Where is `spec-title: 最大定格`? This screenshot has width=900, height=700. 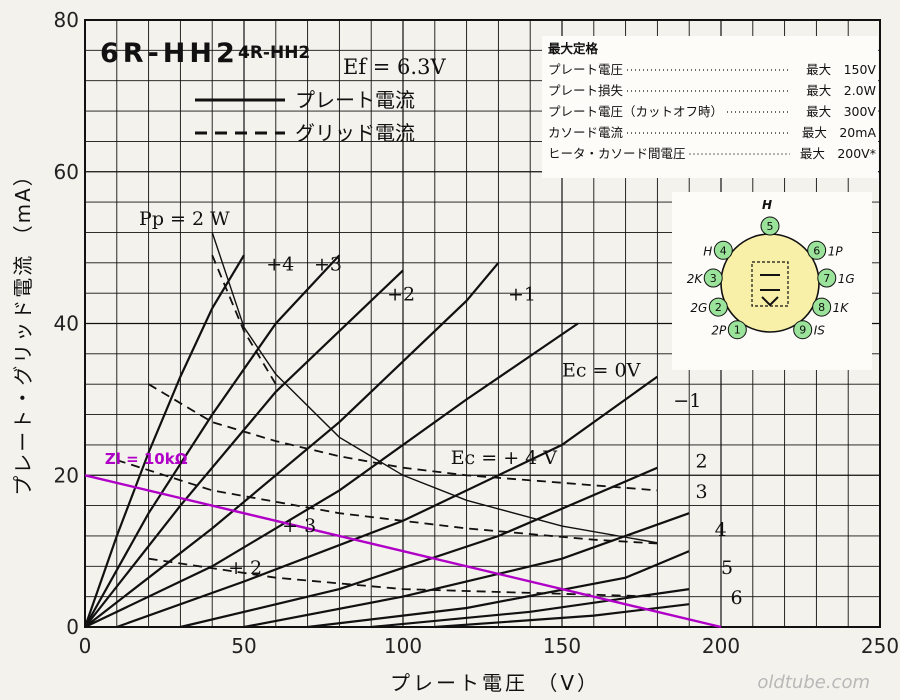
spec-title: 最大定格 is located at coordinates (573, 48).